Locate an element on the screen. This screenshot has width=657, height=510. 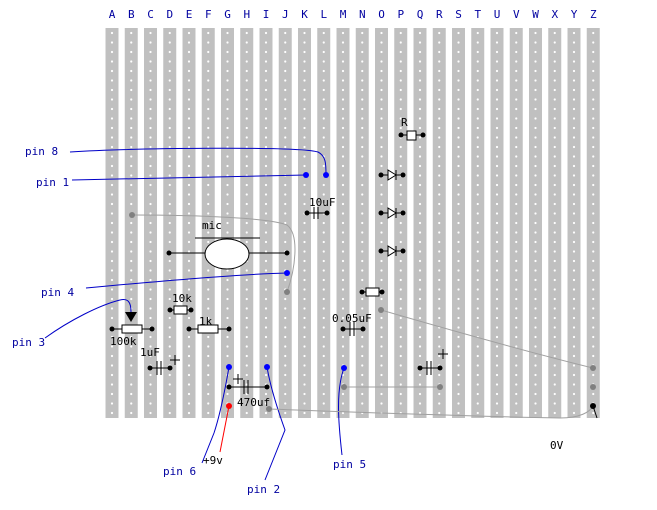
capacitor-005uf is located at coordinates (353, 329).